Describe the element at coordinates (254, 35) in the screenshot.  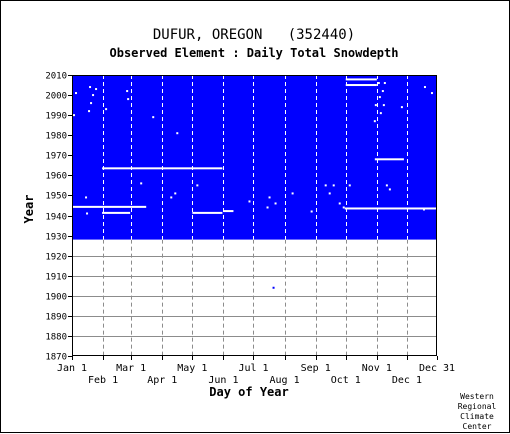
I see `chart-title: DUFUR, OREGON (352440)` at that location.